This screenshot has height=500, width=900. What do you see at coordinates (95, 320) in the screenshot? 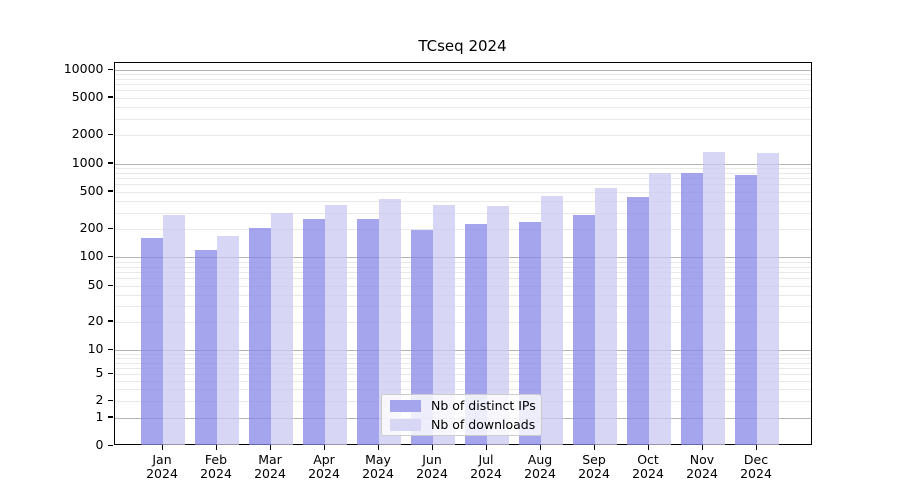
I see `y-tick-label: 20` at bounding box center [95, 320].